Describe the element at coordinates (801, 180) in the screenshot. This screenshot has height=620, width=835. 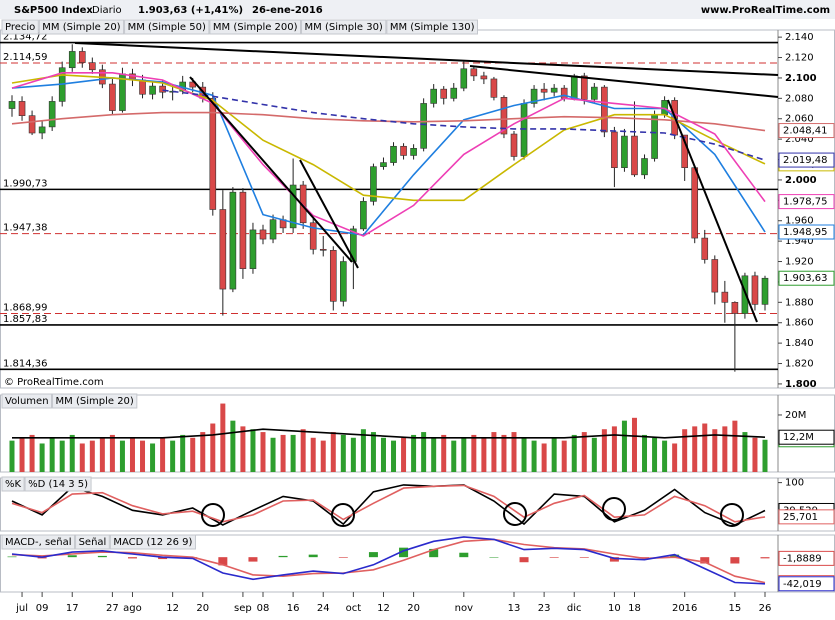
I see `y-tick-label: 2.000` at that location.